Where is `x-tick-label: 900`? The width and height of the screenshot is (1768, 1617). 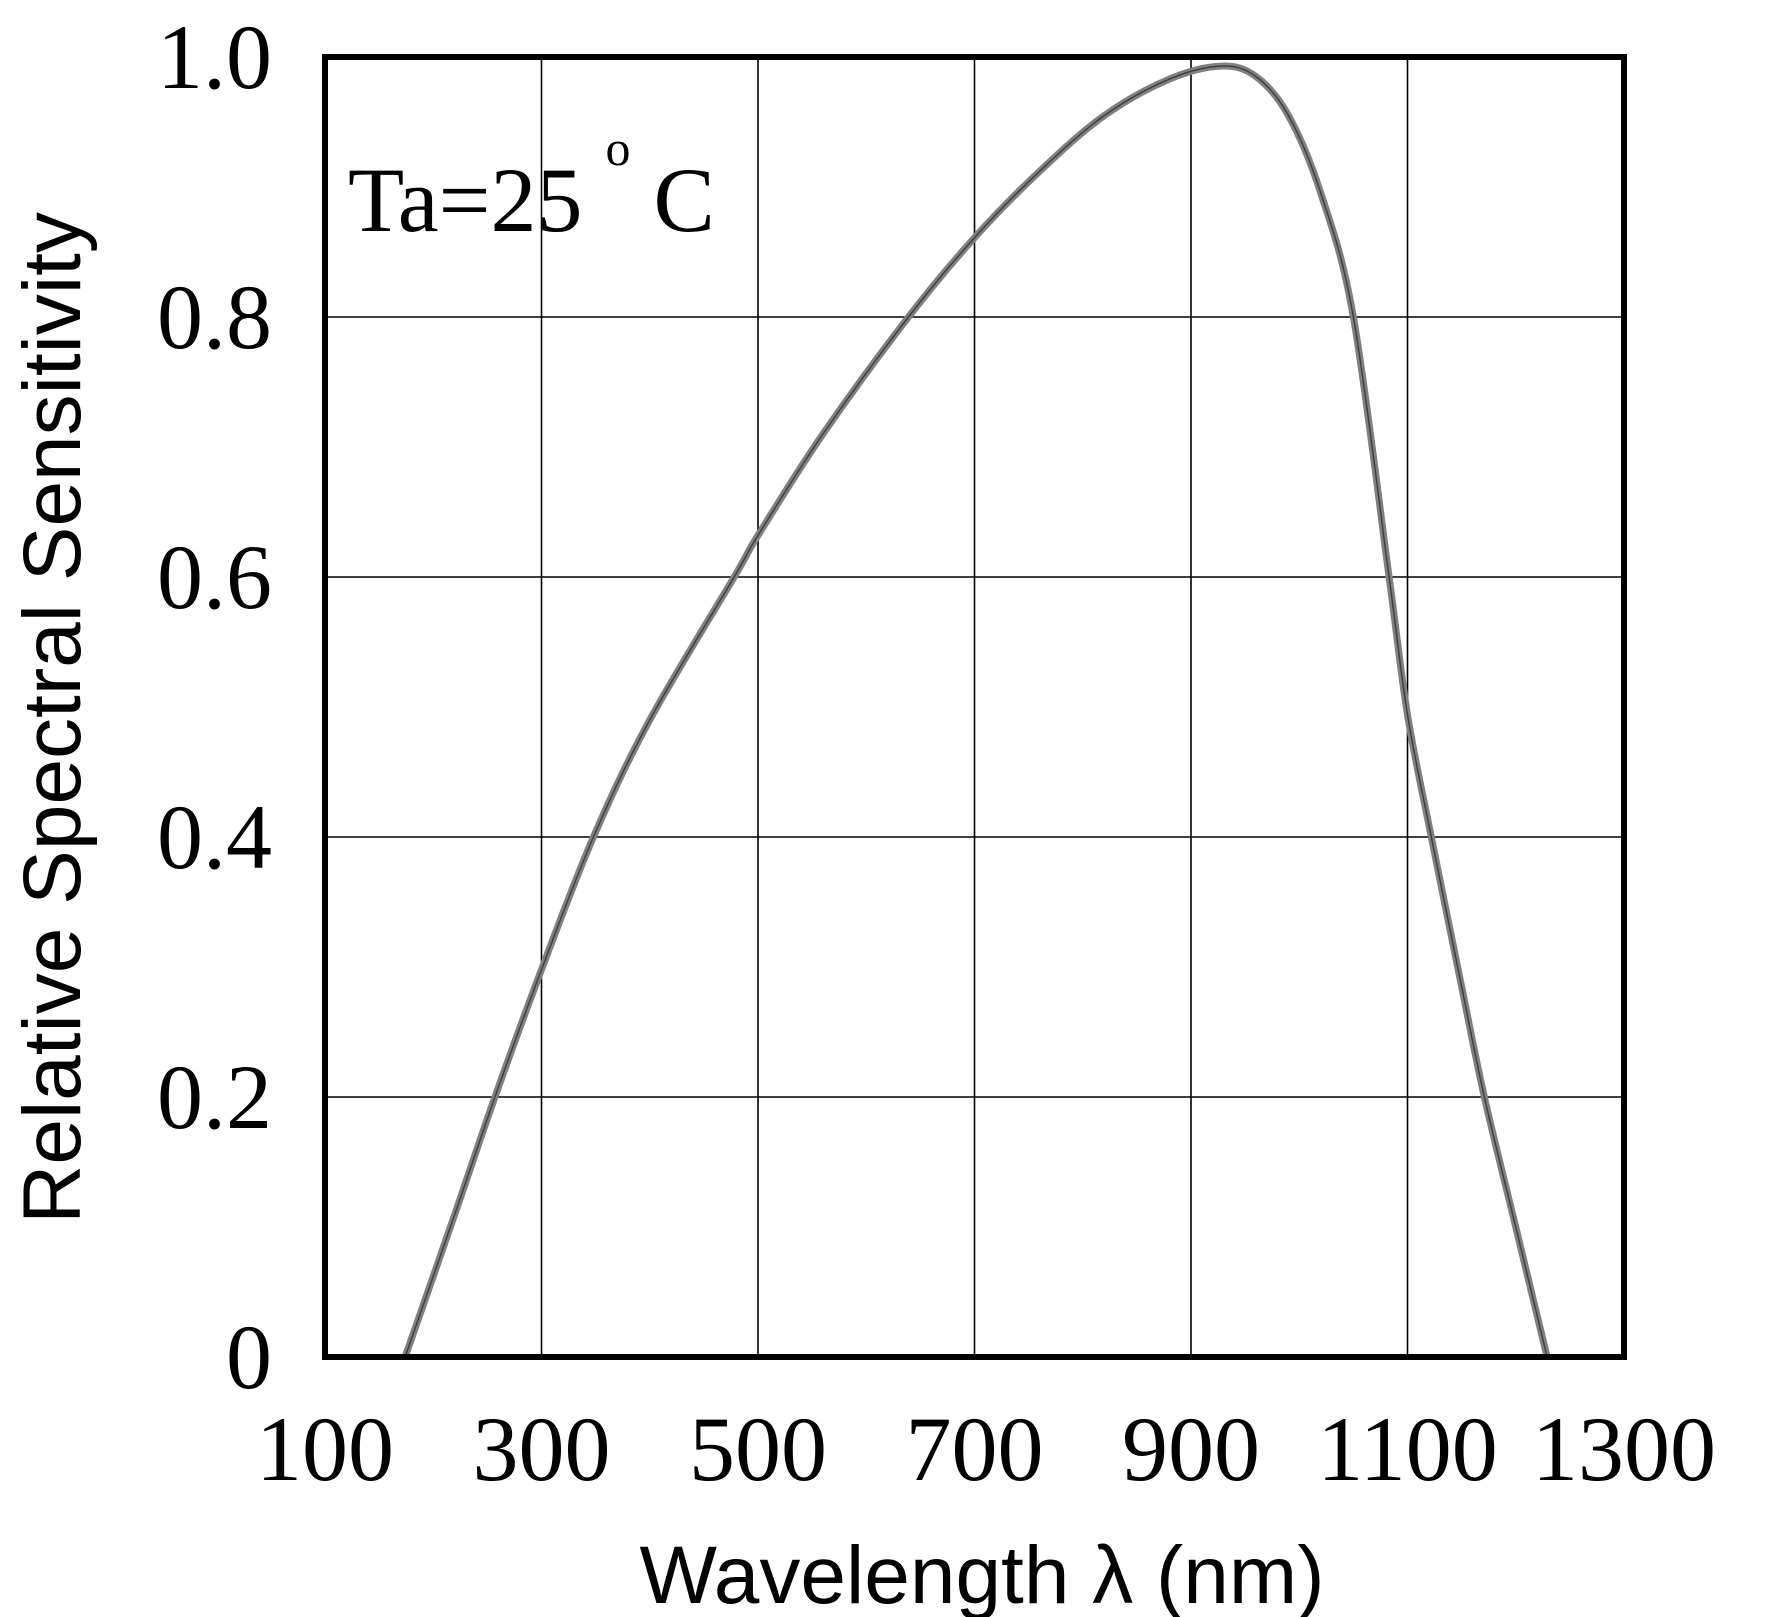
x-tick-label: 900 is located at coordinates (1191, 1449).